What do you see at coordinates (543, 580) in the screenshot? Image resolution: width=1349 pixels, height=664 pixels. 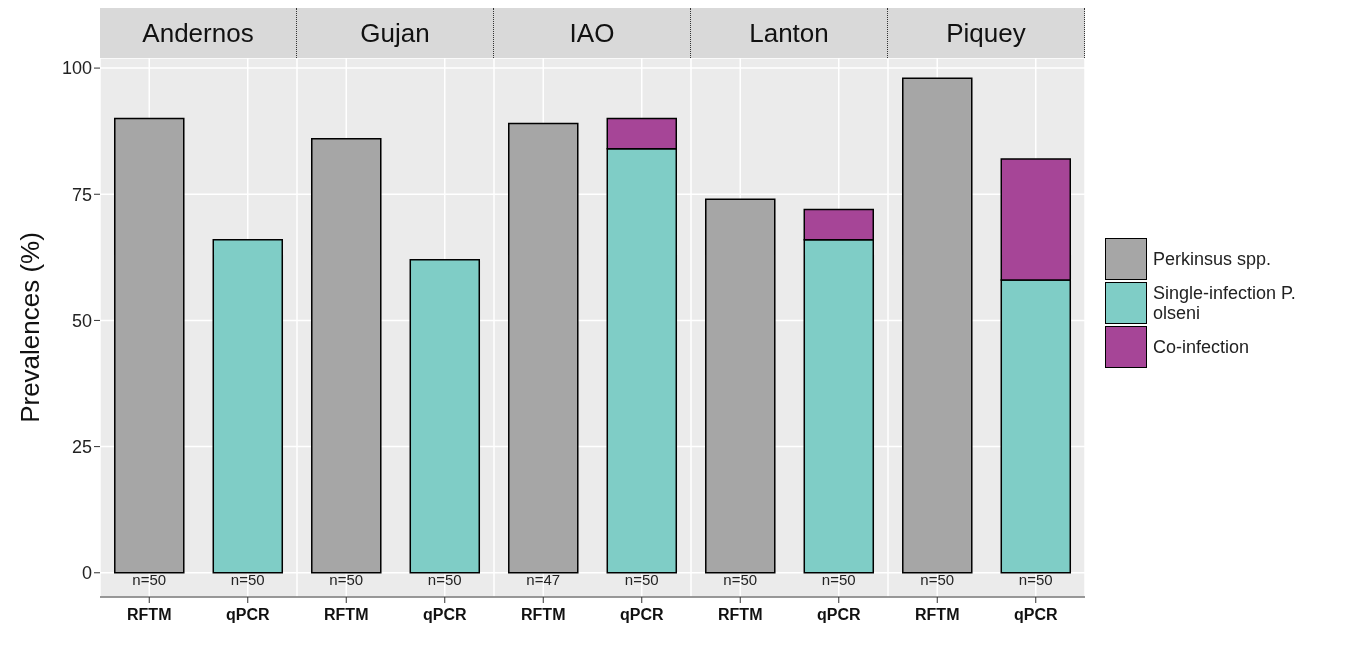 I see `annotation: n=47` at bounding box center [543, 580].